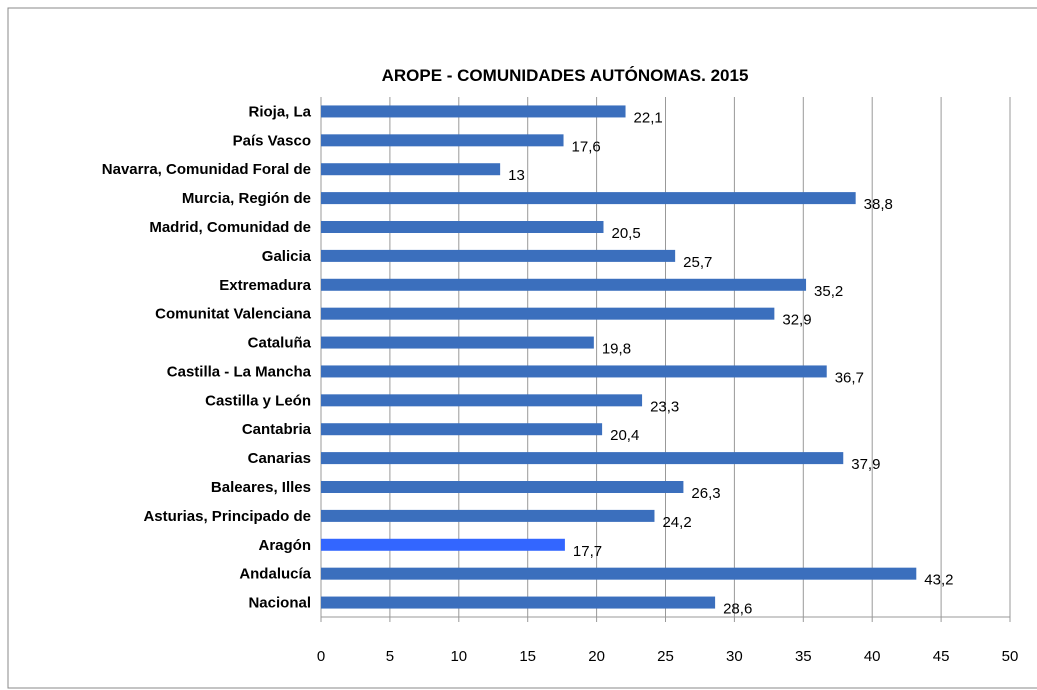  Describe the element at coordinates (279, 458) in the screenshot. I see `y-tick-label: Canarias` at that location.